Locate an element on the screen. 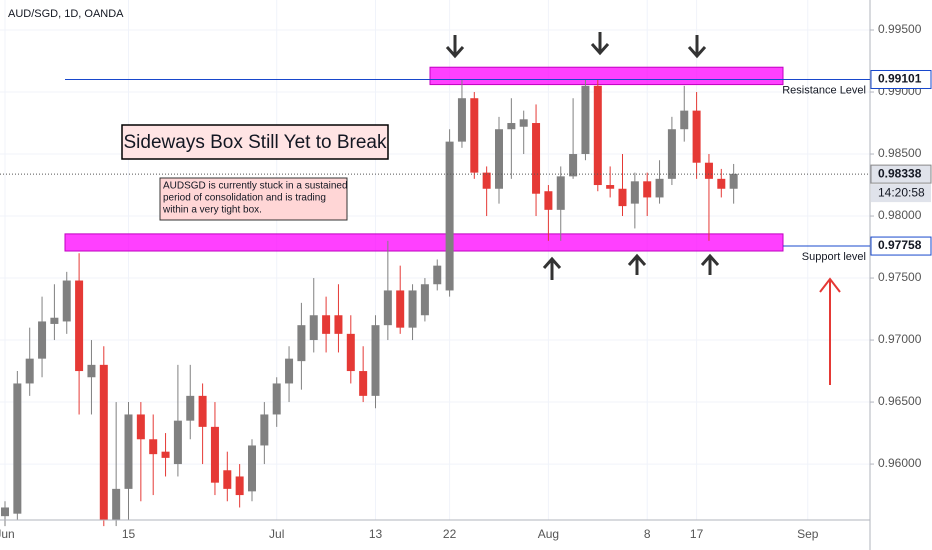 This screenshot has height=550, width=932. y-tick-label: 0.97500 is located at coordinates (900, 277).